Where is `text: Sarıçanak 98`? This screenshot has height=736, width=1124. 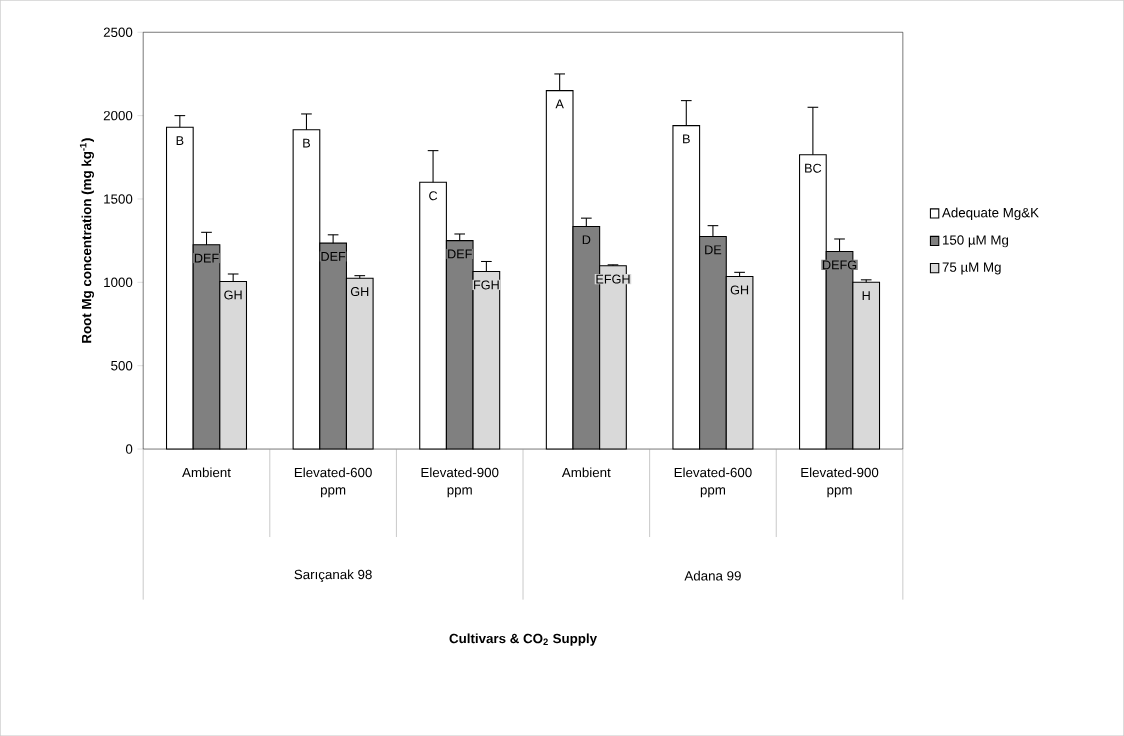
text: Sarıçanak 98 is located at coordinates (333, 575).